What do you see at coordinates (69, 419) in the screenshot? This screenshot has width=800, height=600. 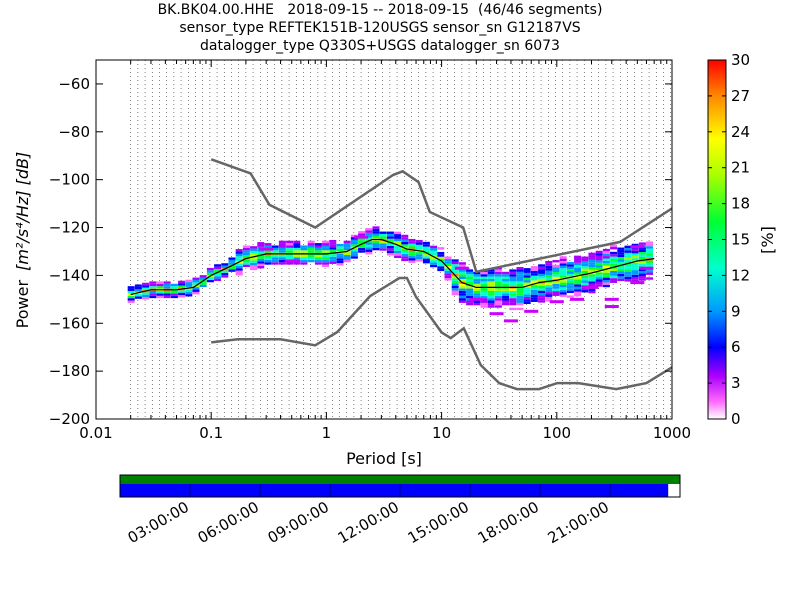 I see `y-tick-label: −200` at bounding box center [69, 419].